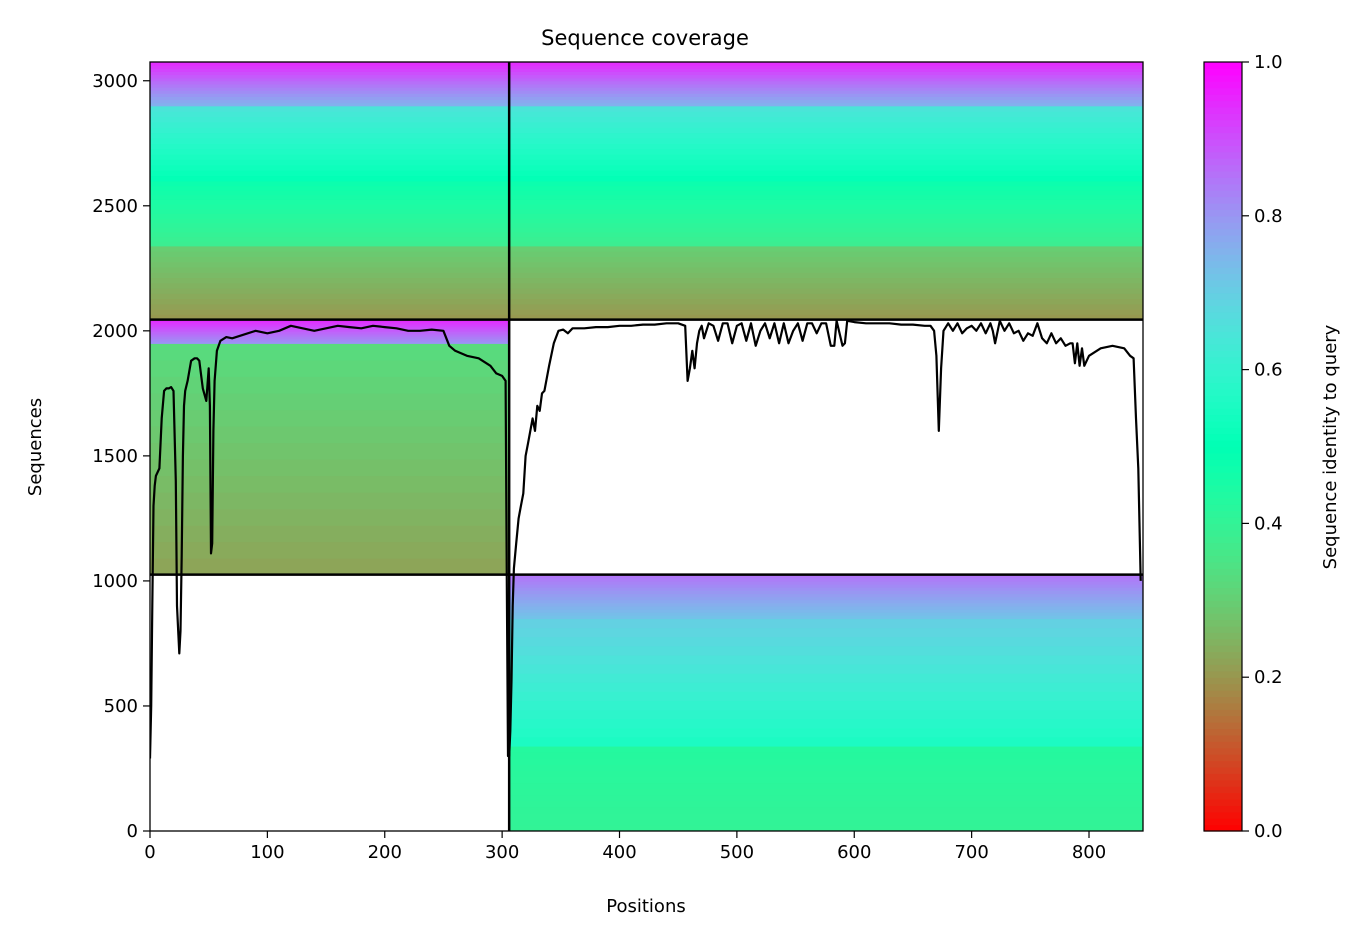 The width and height of the screenshot is (1364, 943). What do you see at coordinates (1268, 831) in the screenshot?
I see `colorbar-tick-label: 0.0` at bounding box center [1268, 831].